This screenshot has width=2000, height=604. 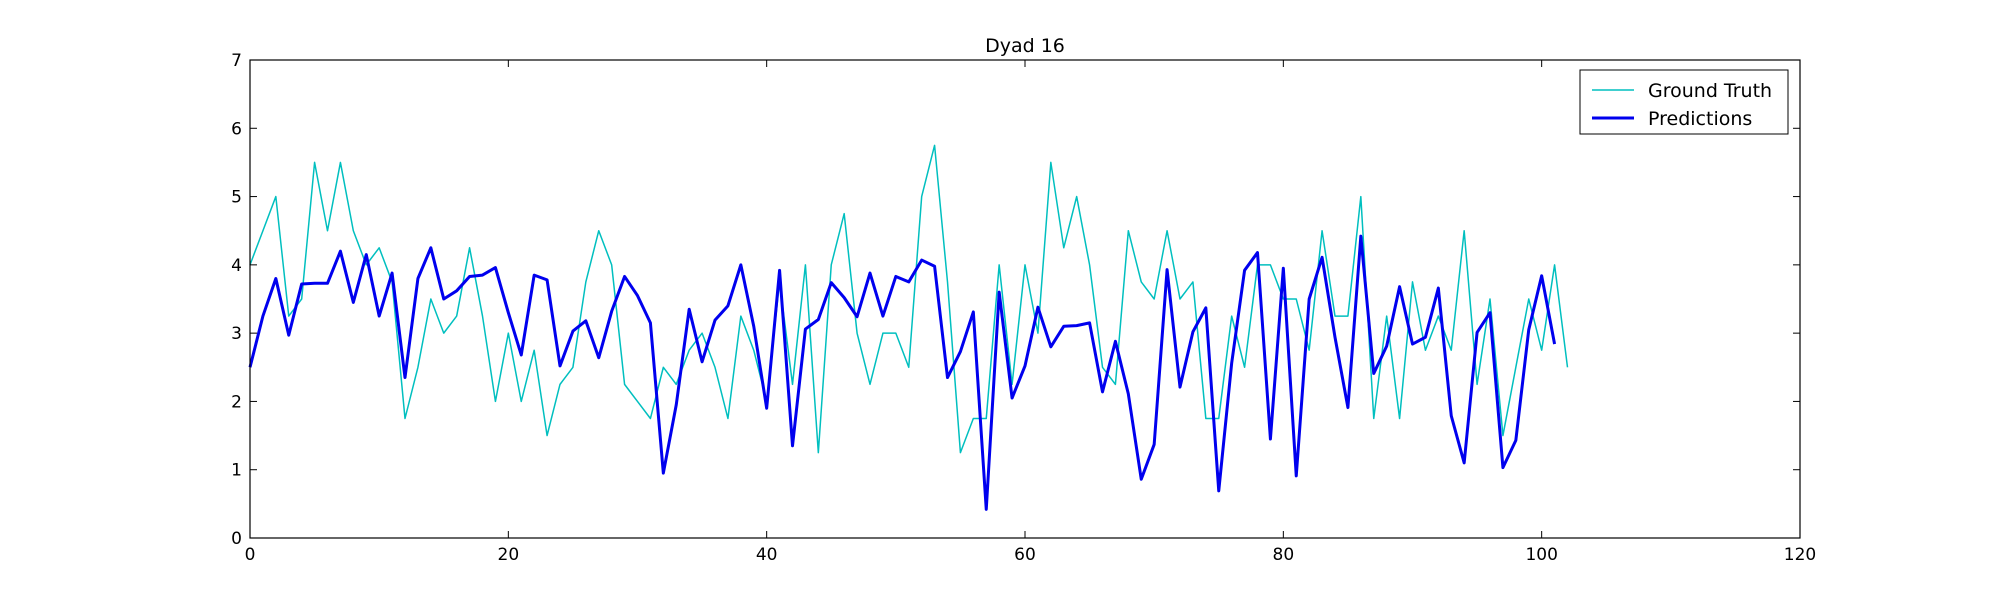 I want to click on y-tick-label: 3, so click(x=236, y=334).